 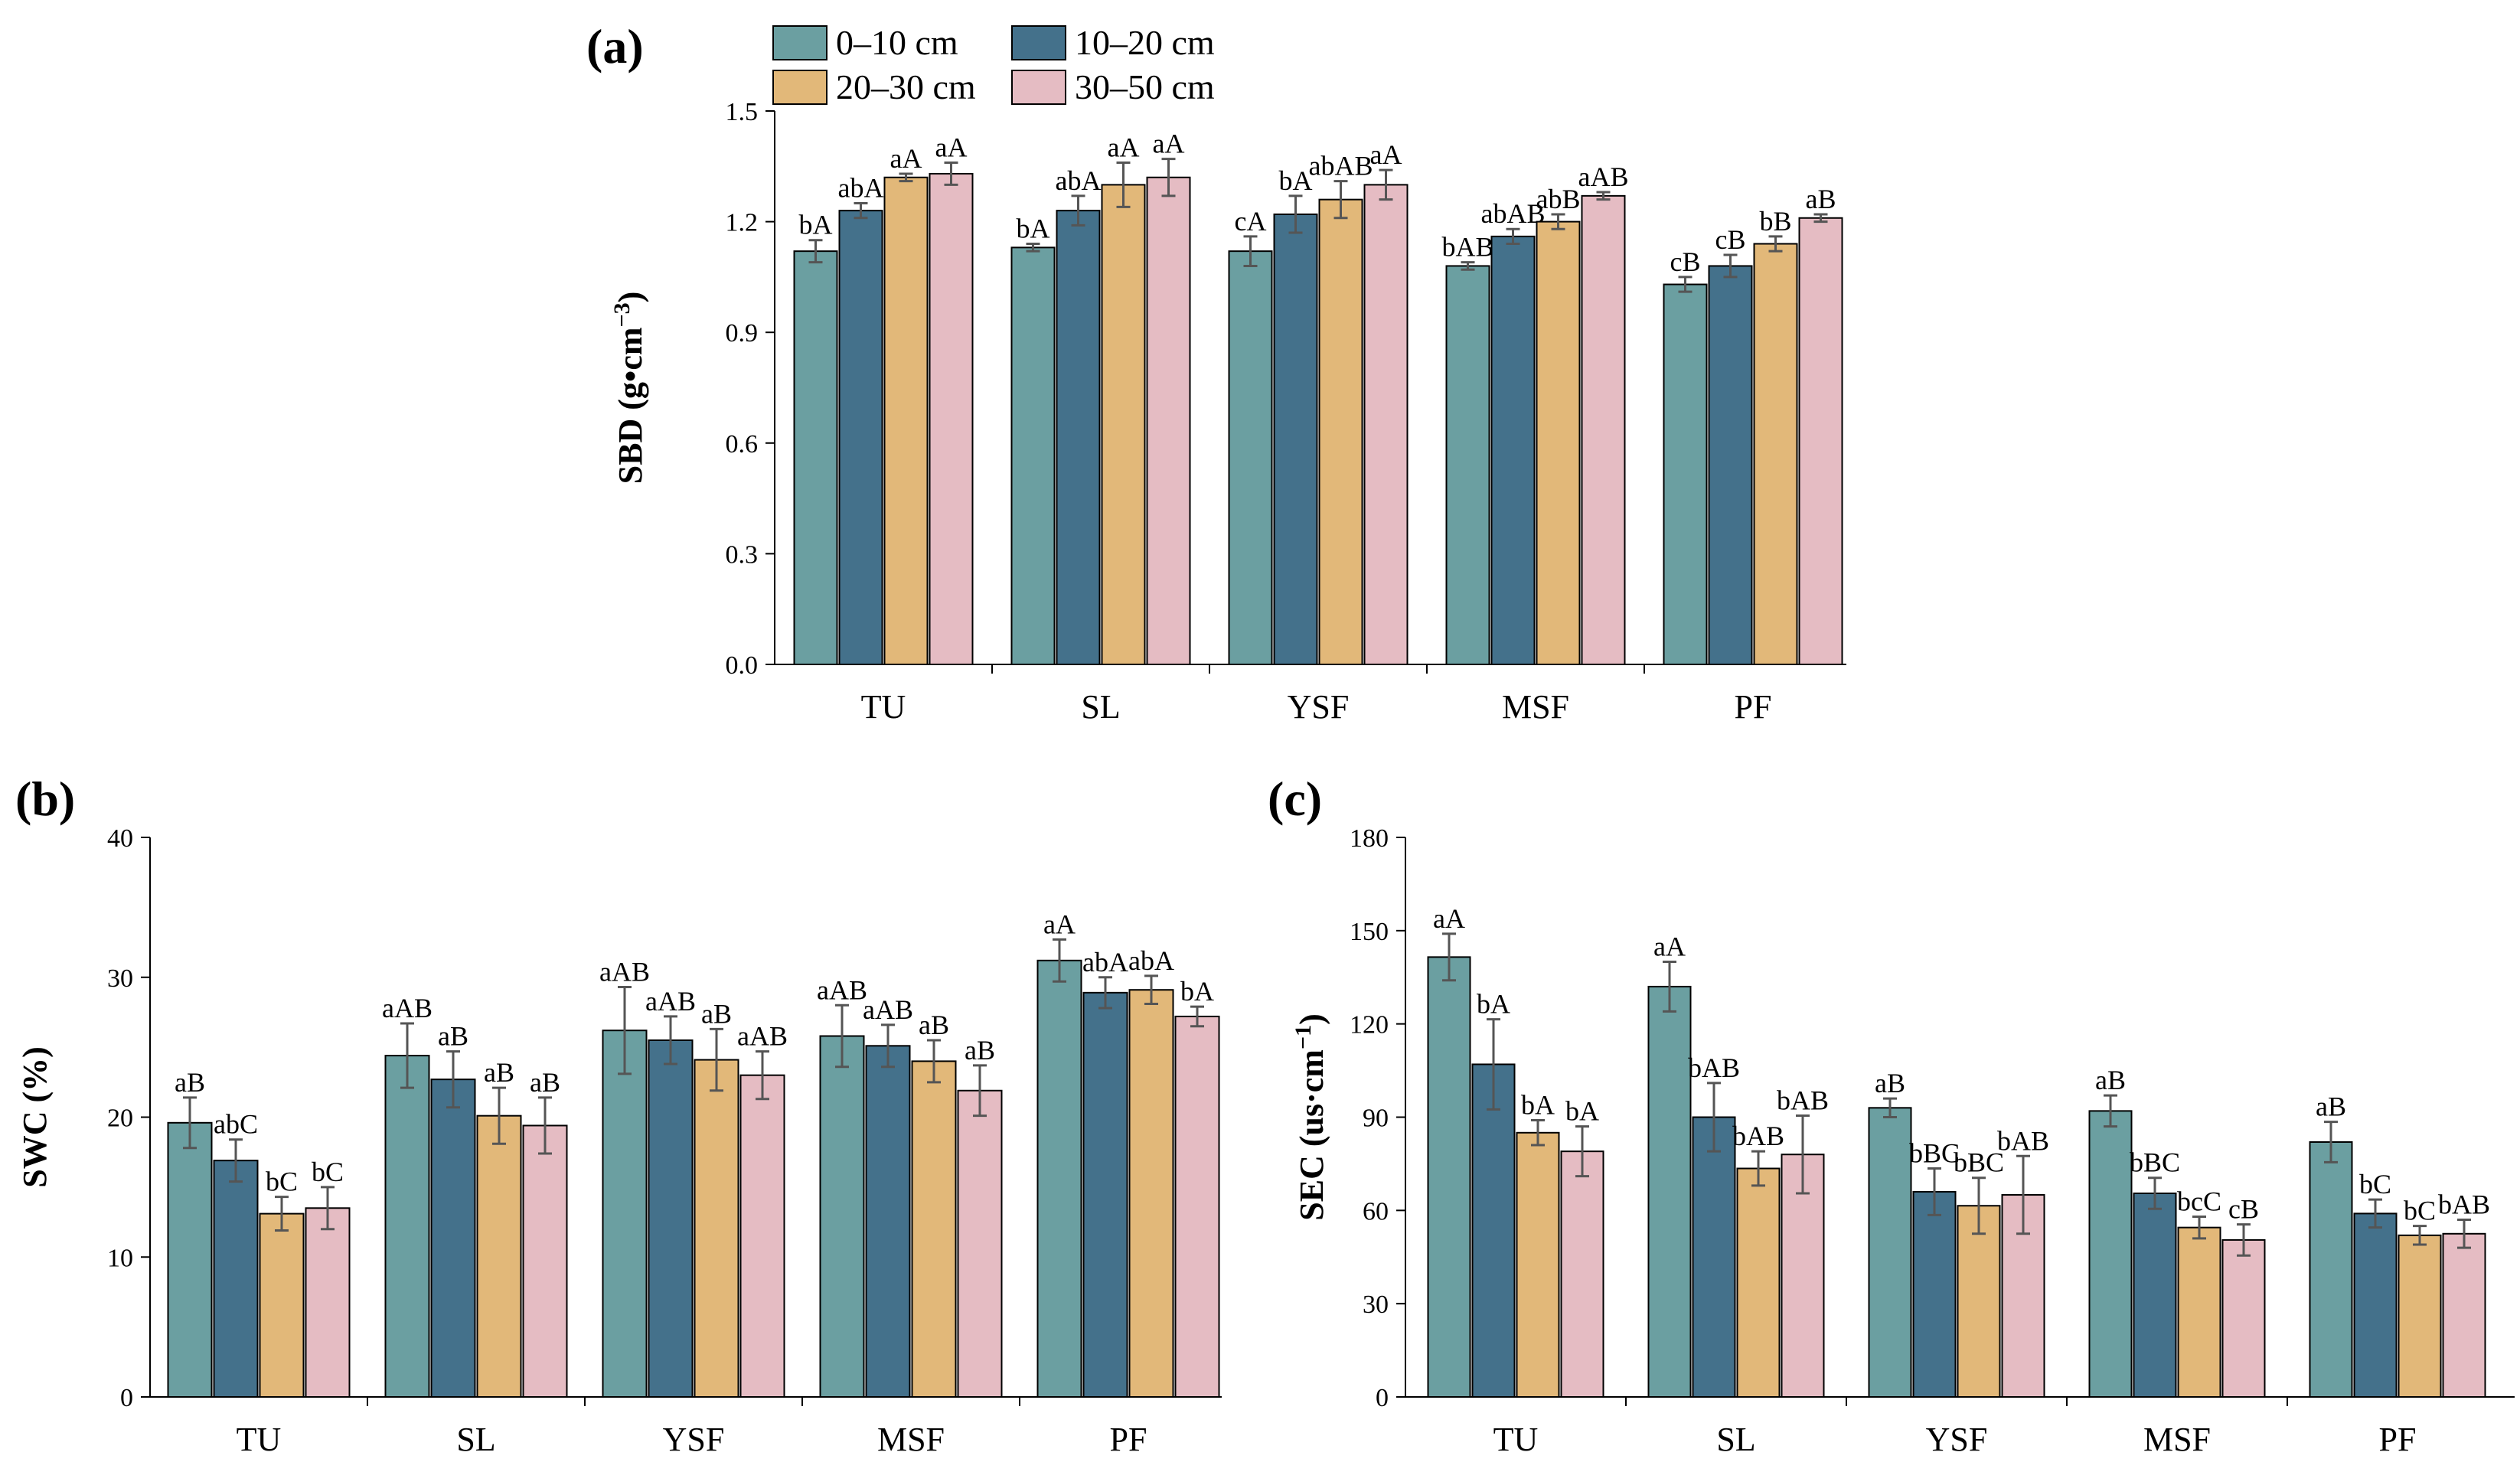 I want to click on significance-label: abB, so click(x=1558, y=199).